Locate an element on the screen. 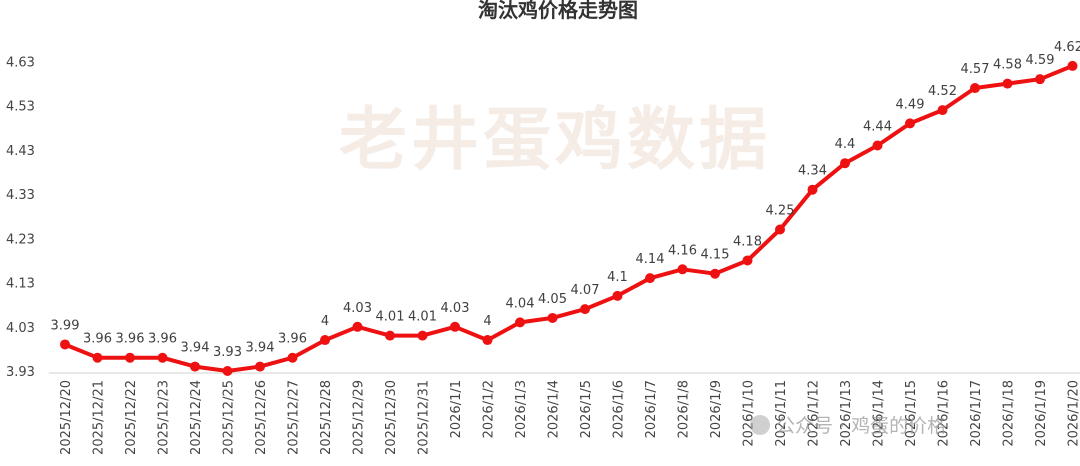  x-tick-label: 2025/12/31 is located at coordinates (424, 417).